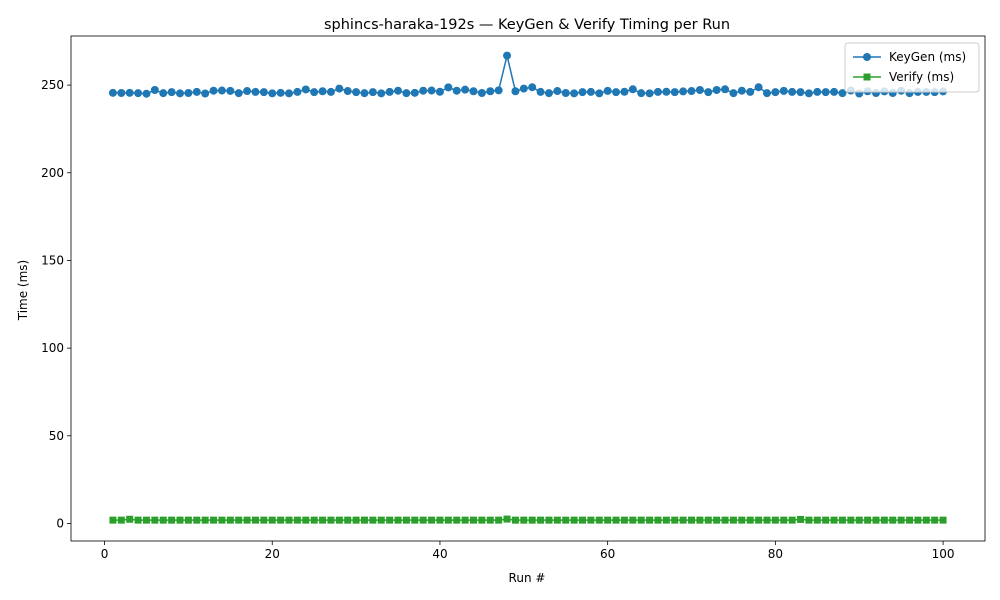 Image resolution: width=1000 pixels, height=600 pixels. I want to click on y-tick-label: 100, so click(52, 348).